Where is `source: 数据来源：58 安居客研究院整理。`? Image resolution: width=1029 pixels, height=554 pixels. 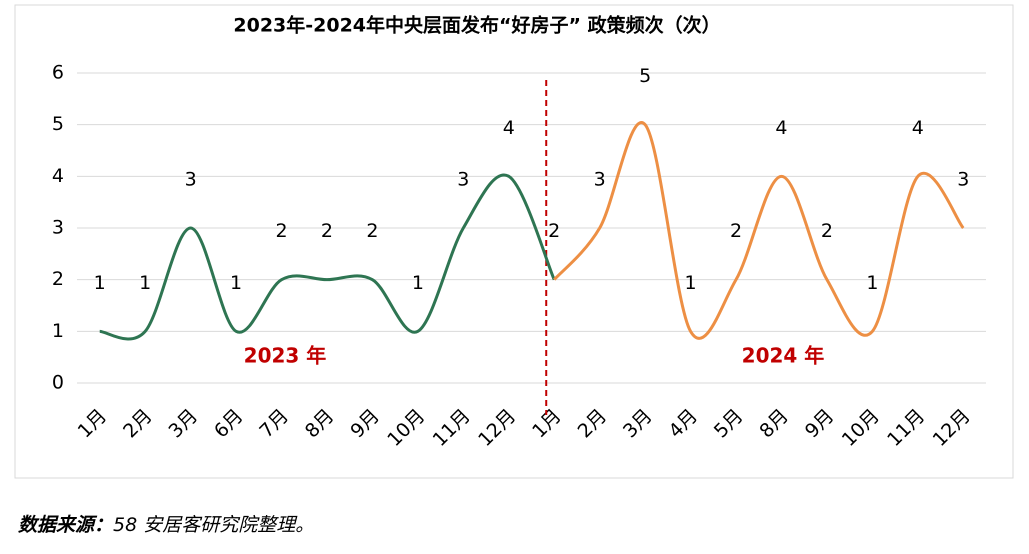 source: 数据来源：58 安居客研究院整理。 is located at coordinates (166, 525).